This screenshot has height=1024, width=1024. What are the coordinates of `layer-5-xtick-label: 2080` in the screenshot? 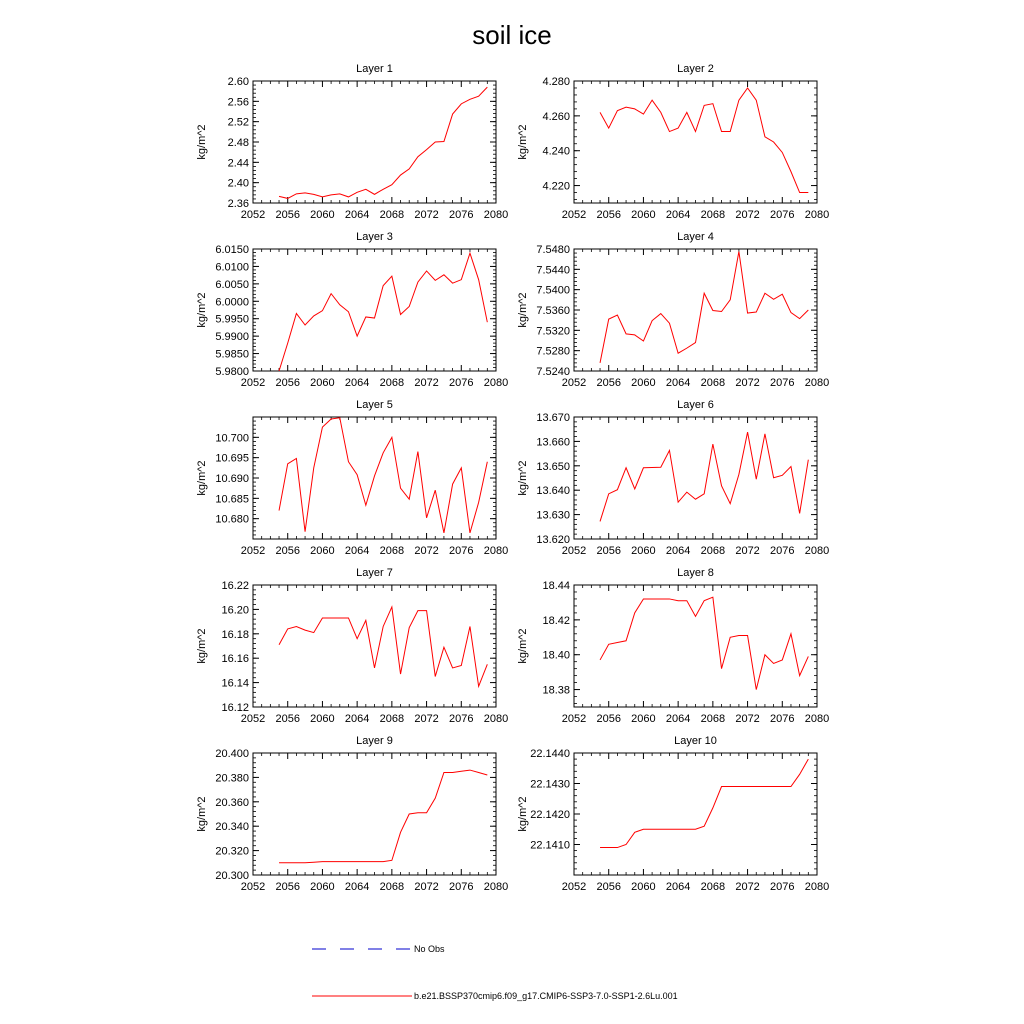 It's located at (496, 551).